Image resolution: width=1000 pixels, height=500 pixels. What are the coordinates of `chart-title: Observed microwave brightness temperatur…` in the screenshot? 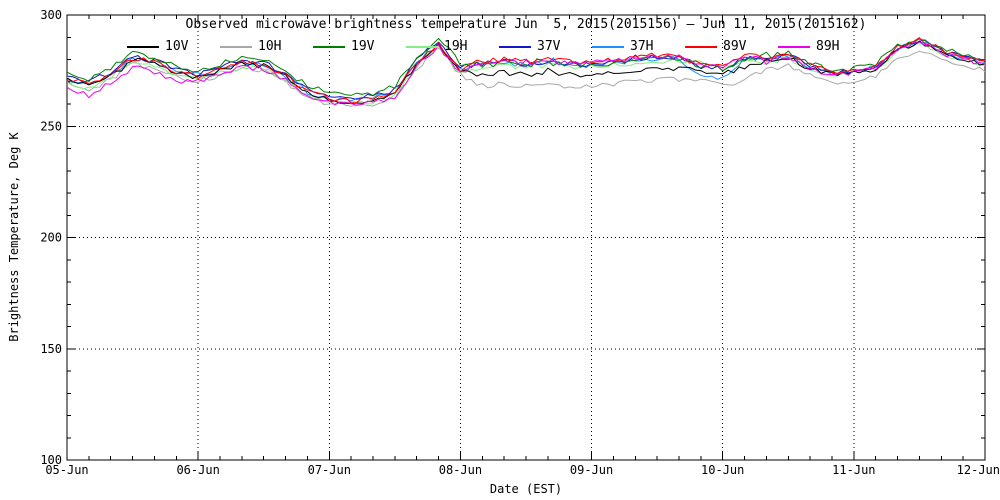 It's located at (526, 24).